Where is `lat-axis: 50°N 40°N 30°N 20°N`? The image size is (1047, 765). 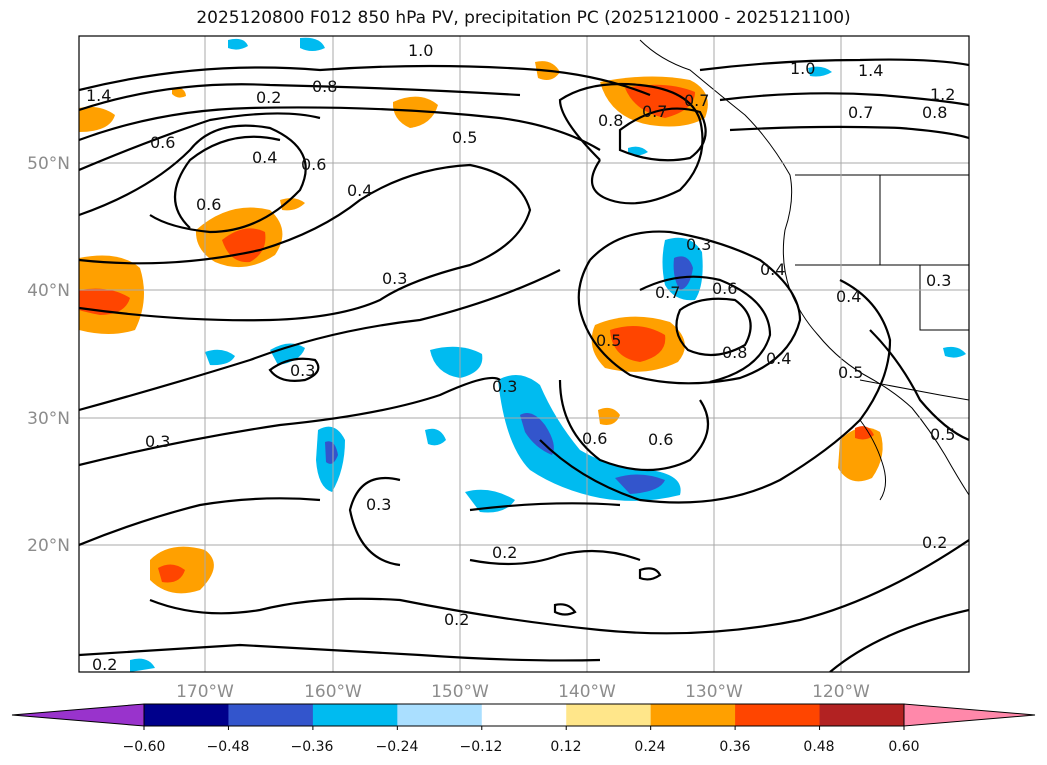 lat-axis: 50°N 40°N 30°N 20°N is located at coordinates (48, 355).